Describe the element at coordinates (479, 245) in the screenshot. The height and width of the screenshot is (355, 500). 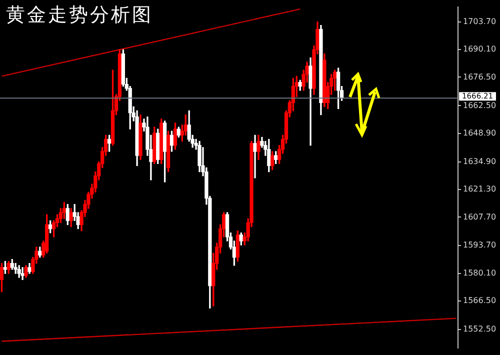
I see `y-tick-label: 1593.70` at that location.